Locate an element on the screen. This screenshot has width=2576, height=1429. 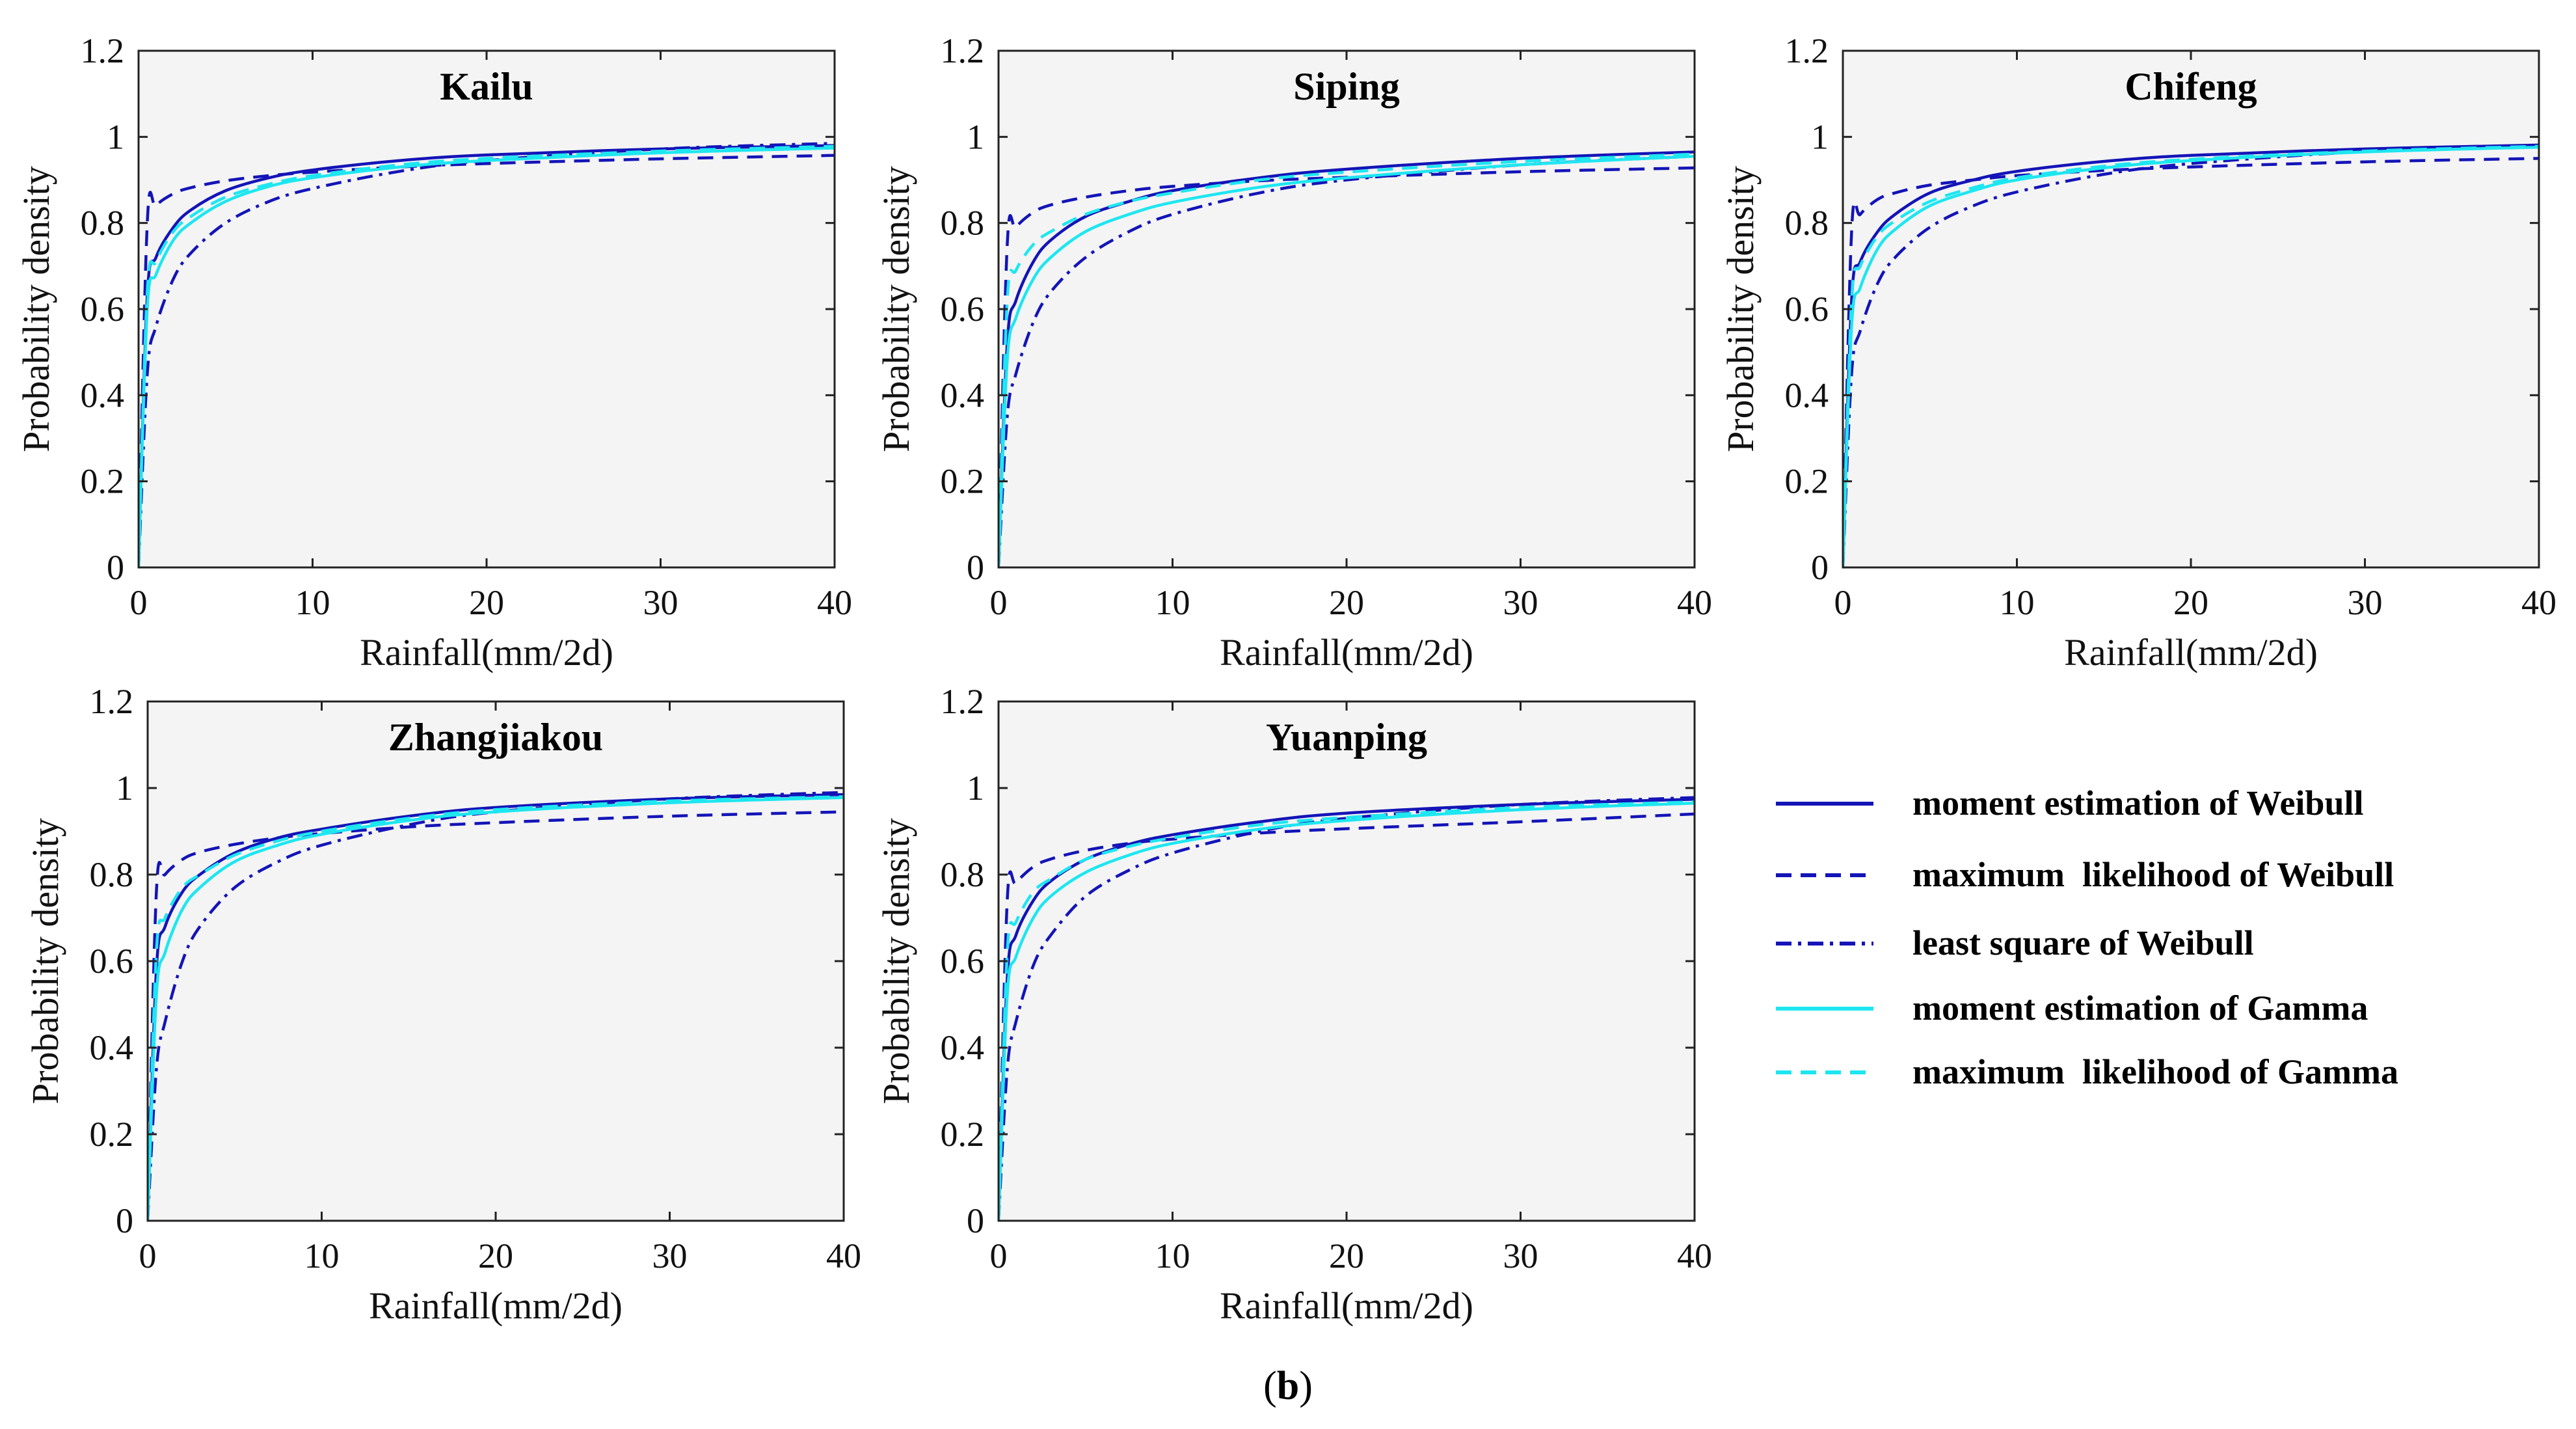
panel-title: Yuanping is located at coordinates (1346, 737).